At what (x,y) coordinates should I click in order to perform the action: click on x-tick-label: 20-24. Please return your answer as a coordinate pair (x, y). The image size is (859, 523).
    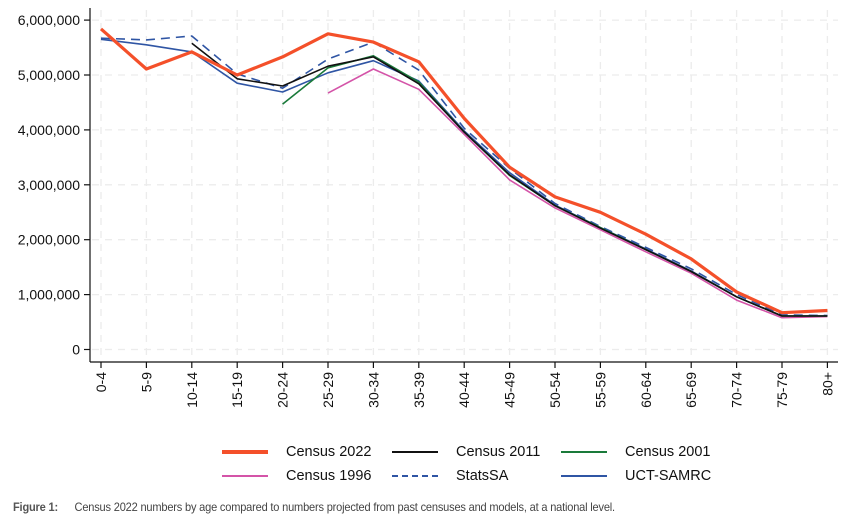
    Looking at the image, I should click on (283, 390).